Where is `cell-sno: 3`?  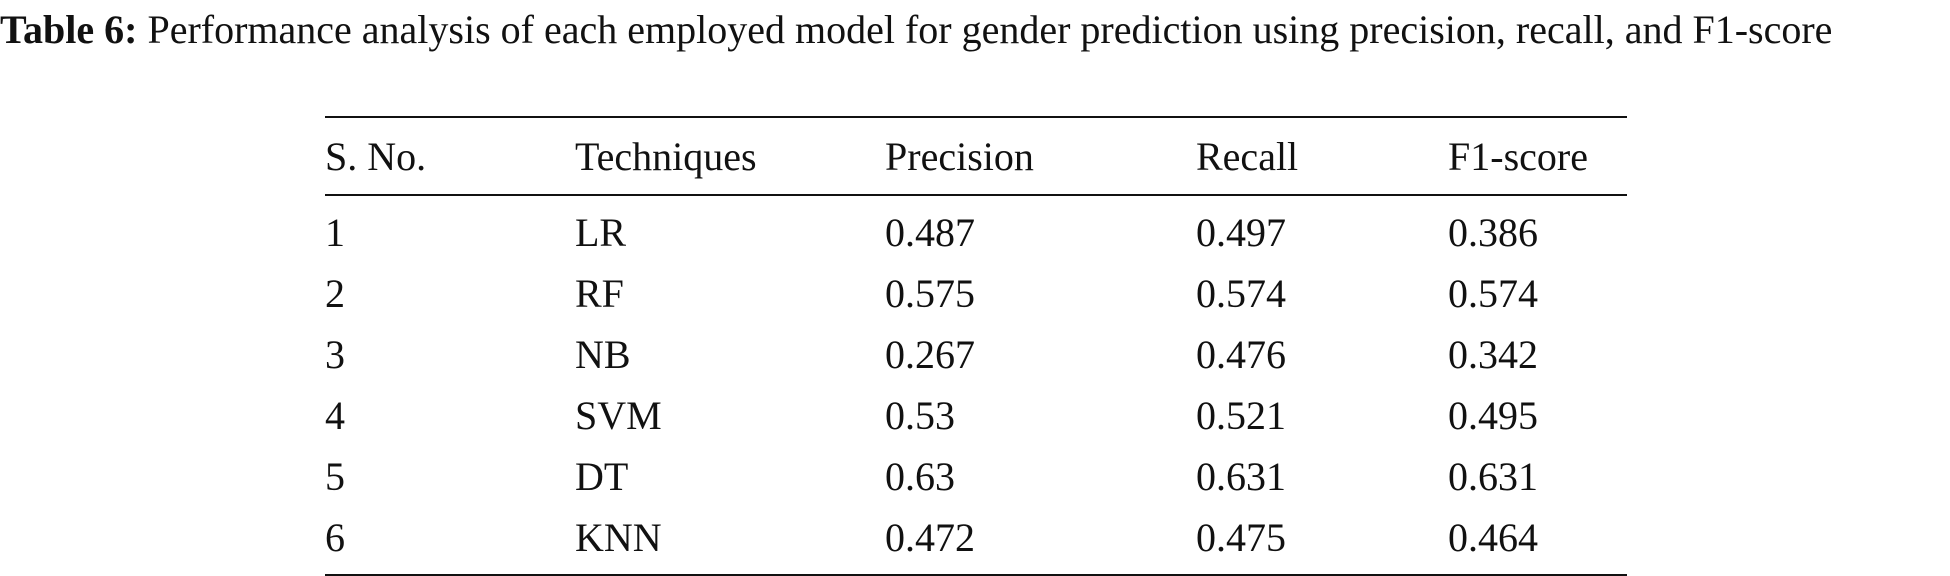
cell-sno: 3 is located at coordinates (335, 354).